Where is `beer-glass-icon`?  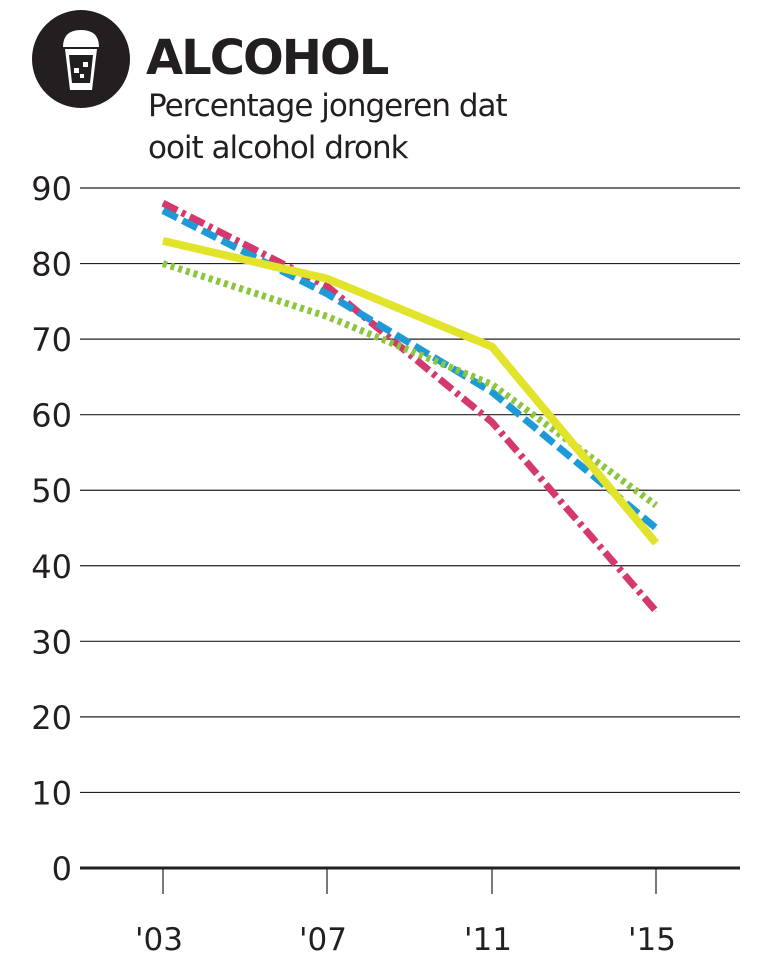 beer-glass-icon is located at coordinates (81, 59).